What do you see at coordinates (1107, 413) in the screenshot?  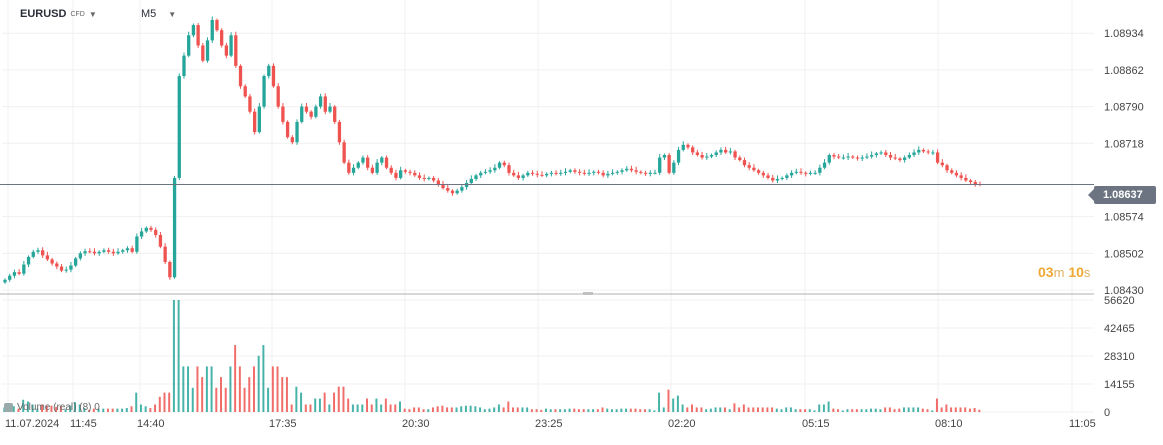 I see `volume-tick-label: 0` at bounding box center [1107, 413].